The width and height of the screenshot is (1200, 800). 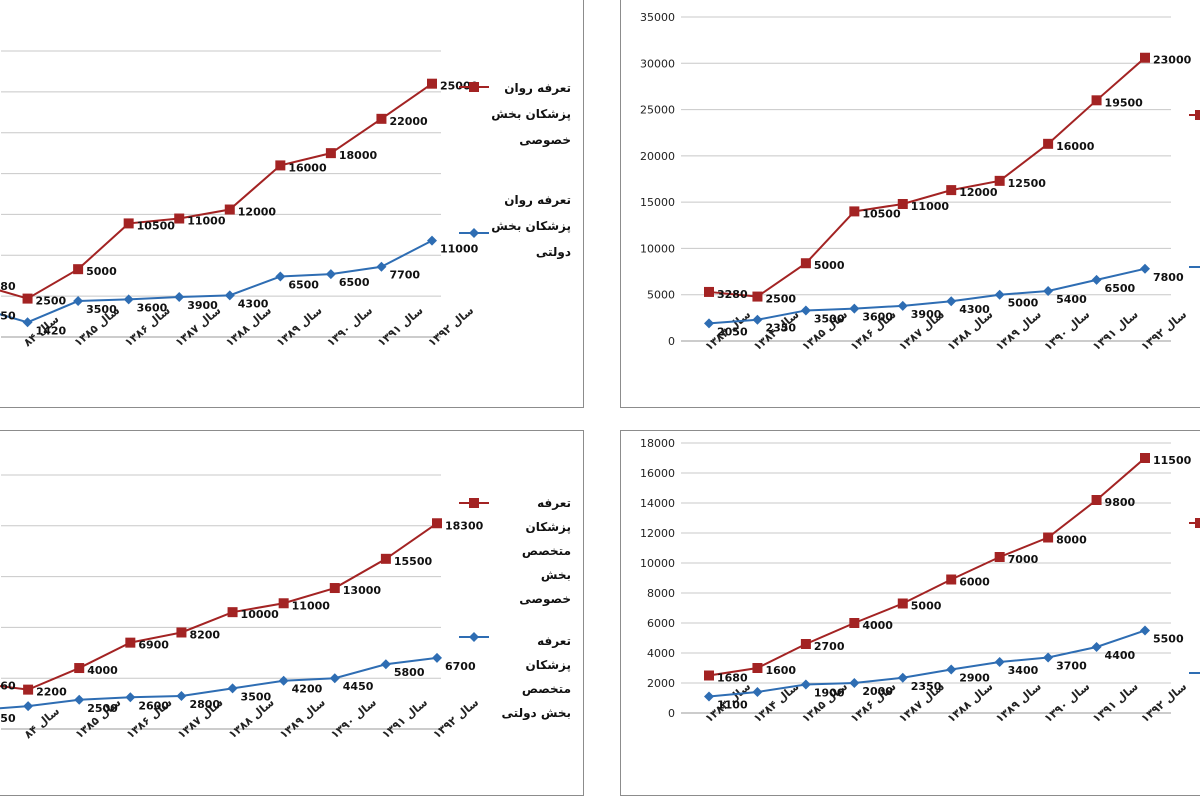 What do you see at coordinates (829, 646) in the screenshot?
I see `data-label: 2700` at bounding box center [829, 646].